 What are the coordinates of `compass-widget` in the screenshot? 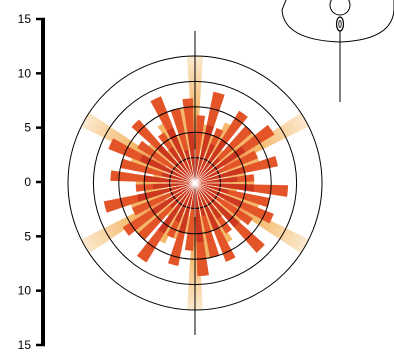 It's located at (337, 51).